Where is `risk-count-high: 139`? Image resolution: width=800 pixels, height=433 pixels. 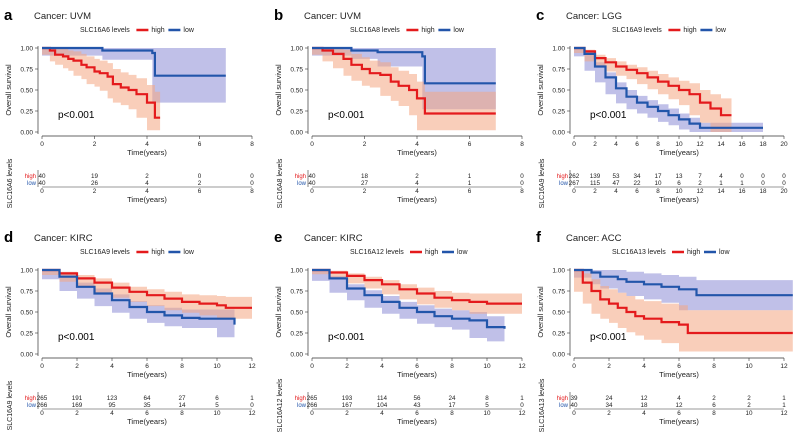 risk-count-high: 139 is located at coordinates (595, 176).